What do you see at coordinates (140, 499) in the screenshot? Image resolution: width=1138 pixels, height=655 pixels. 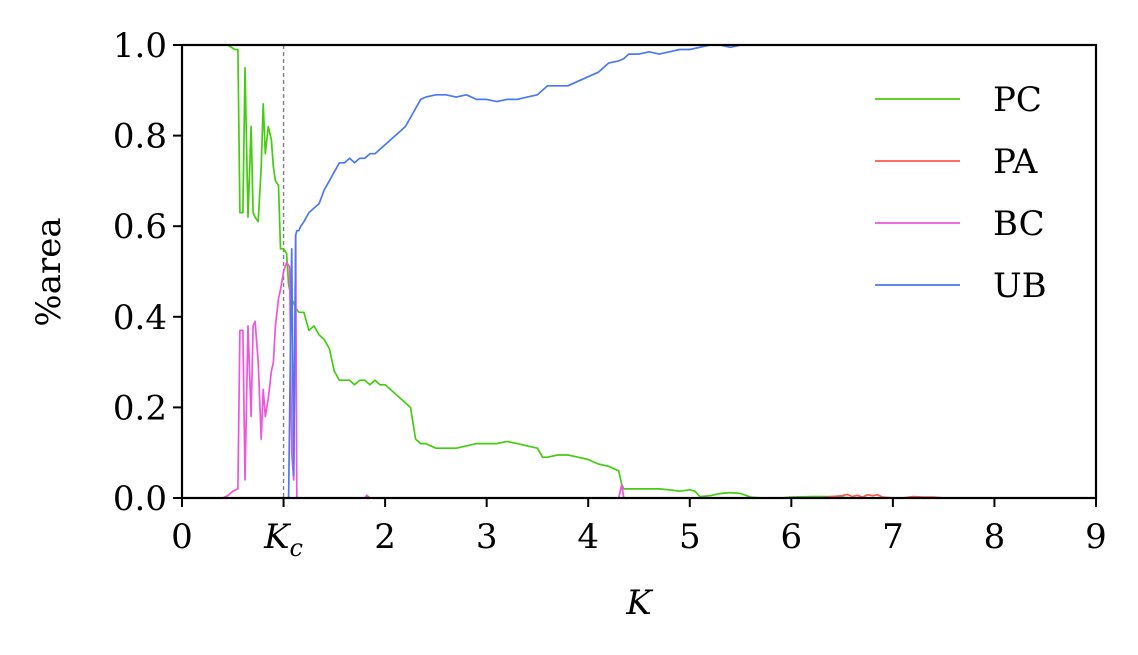 I see `y-tick-label: 0.0` at bounding box center [140, 499].